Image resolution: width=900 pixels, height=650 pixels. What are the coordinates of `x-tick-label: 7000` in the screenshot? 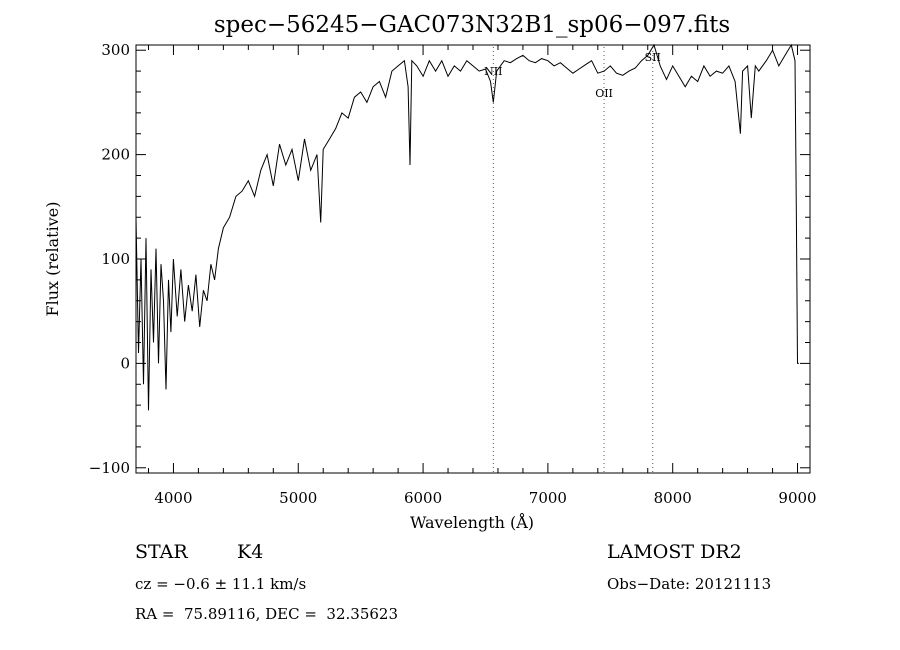 It's located at (548, 498).